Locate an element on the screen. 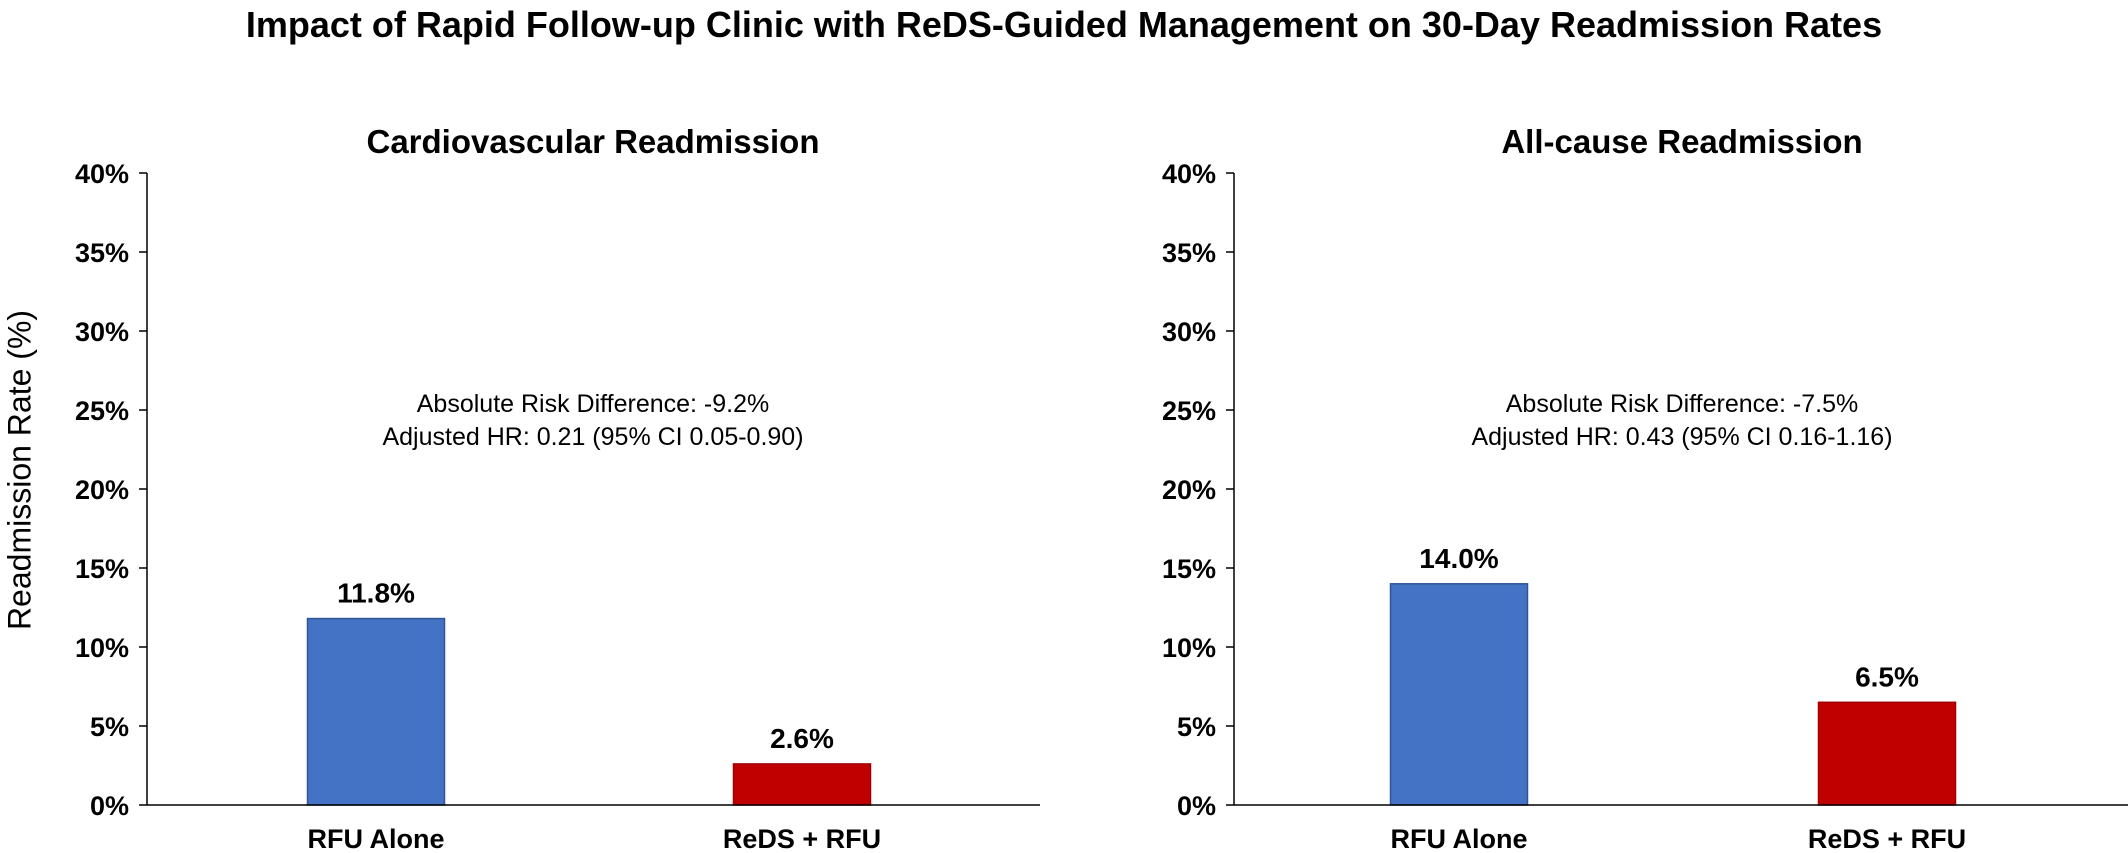  annotation-text: Absolute Risk Difference: -9.2% is located at coordinates (593, 404).